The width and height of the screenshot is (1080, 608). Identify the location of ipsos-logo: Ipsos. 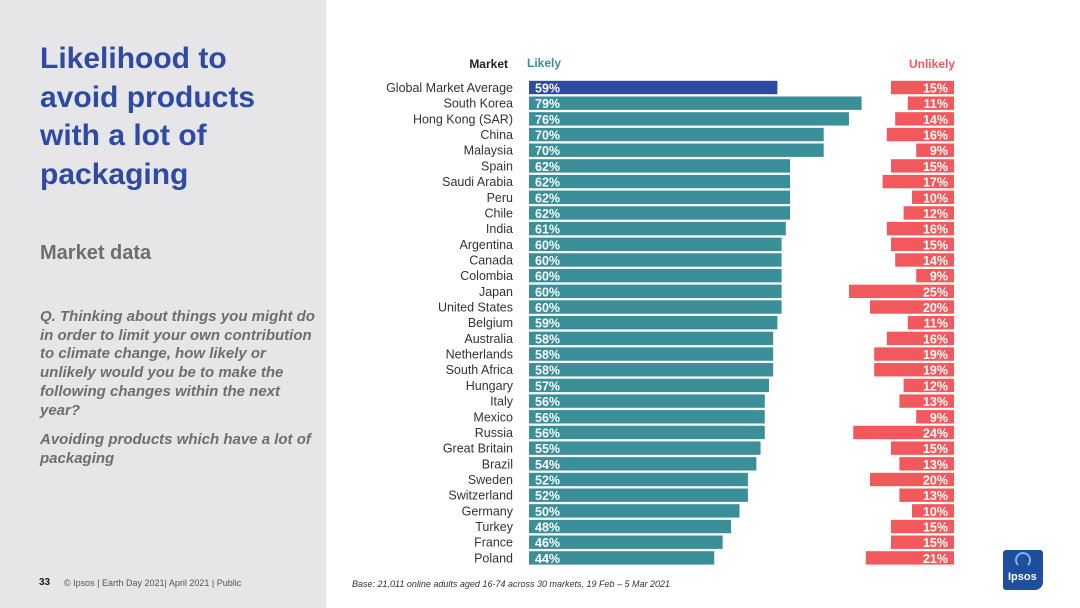
(1023, 570).